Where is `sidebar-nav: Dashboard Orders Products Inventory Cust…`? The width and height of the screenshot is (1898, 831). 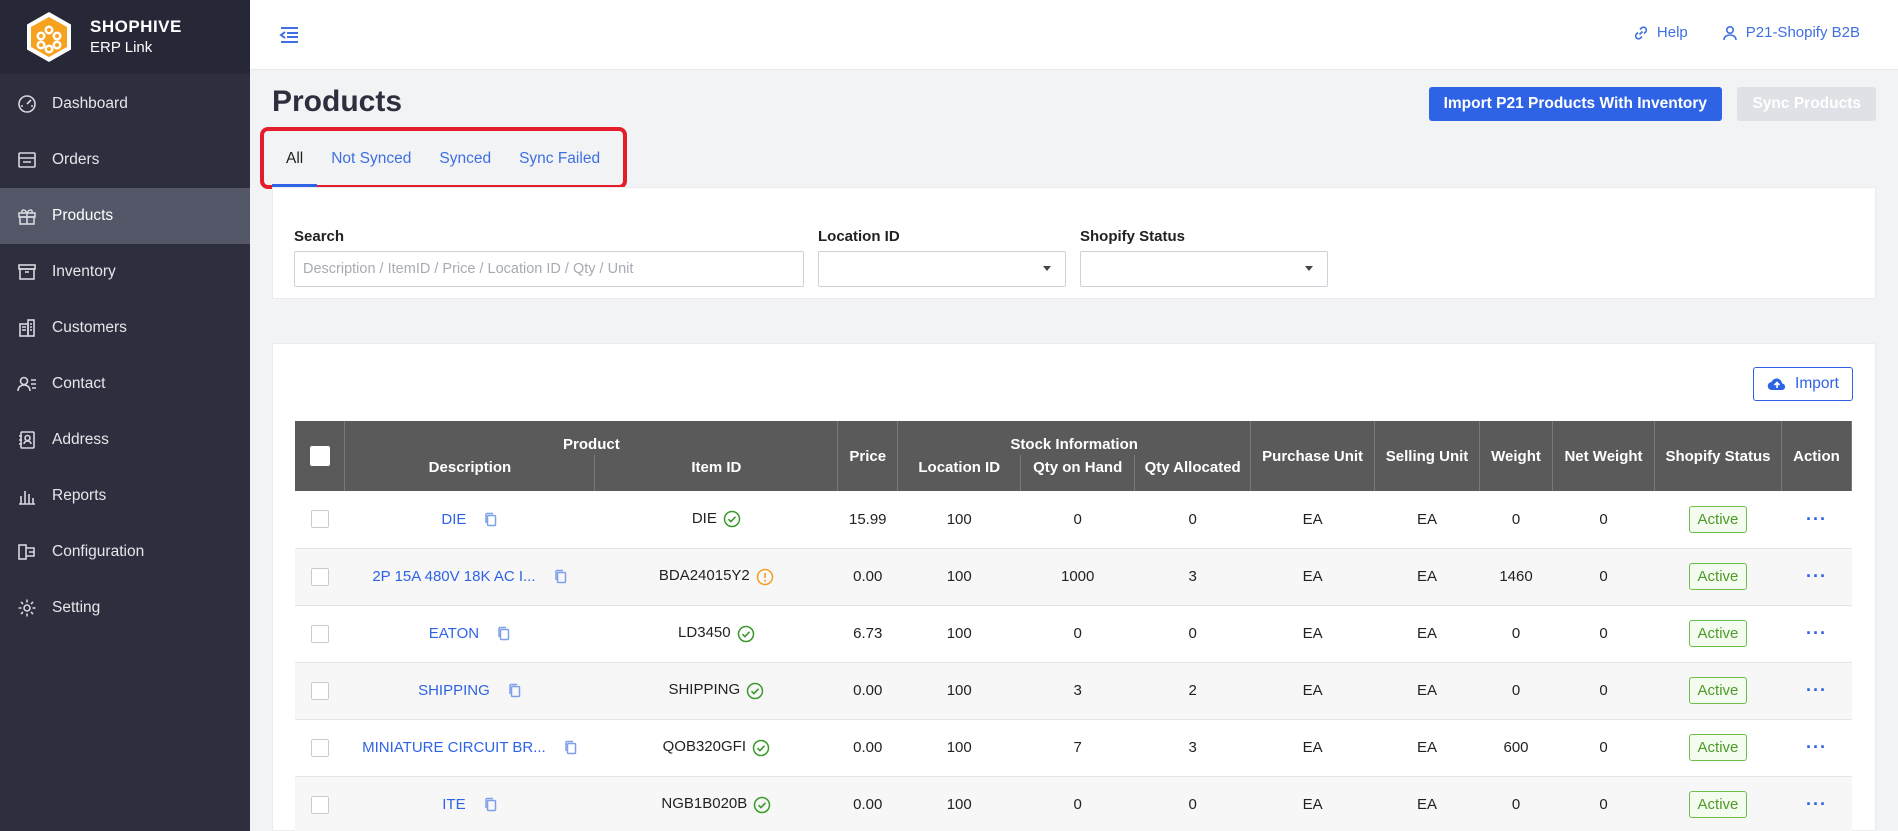
sidebar-nav: Dashboard Orders Products Inventory Cust… is located at coordinates (125, 356).